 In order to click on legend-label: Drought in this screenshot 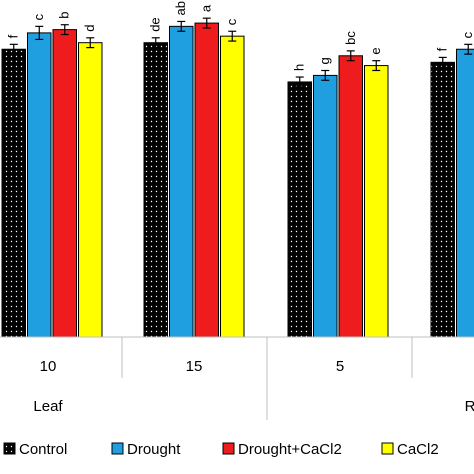, I will do `click(154, 449)`.